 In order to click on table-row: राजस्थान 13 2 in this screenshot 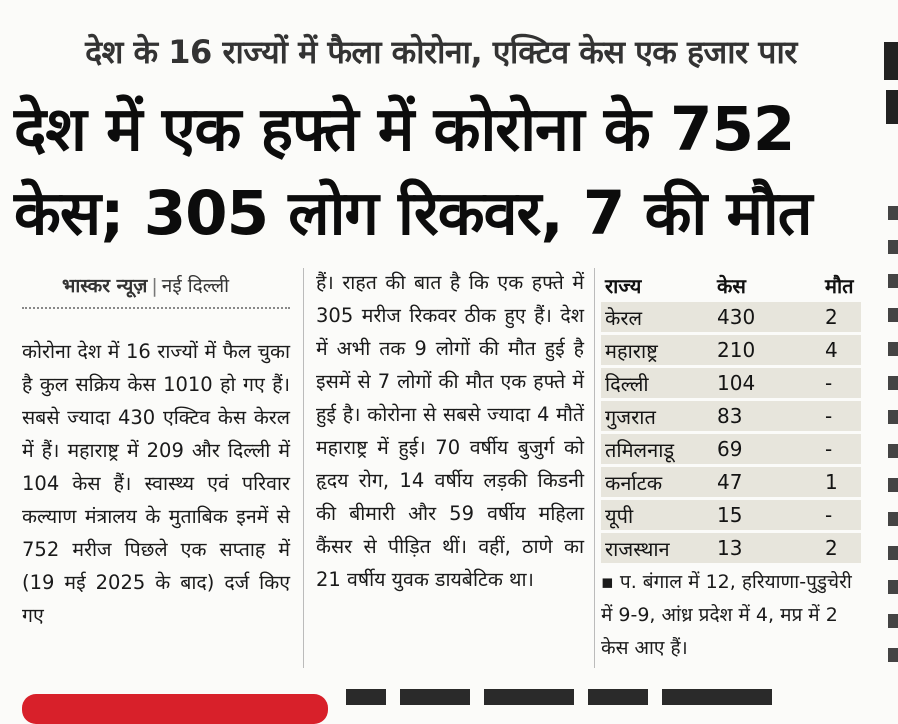, I will do `click(731, 548)`.